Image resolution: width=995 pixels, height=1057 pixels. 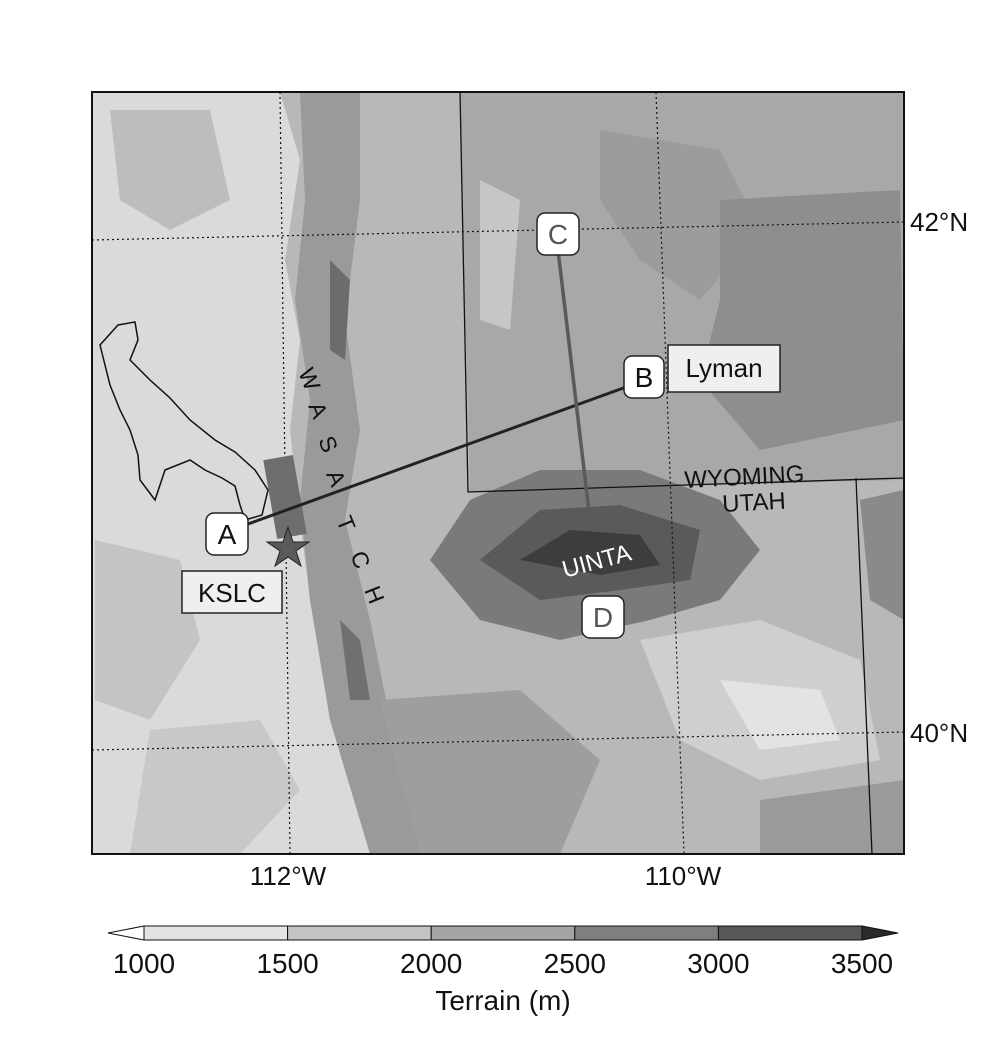 I want to click on kslc-station-label: KSLC, so click(x=232, y=592).